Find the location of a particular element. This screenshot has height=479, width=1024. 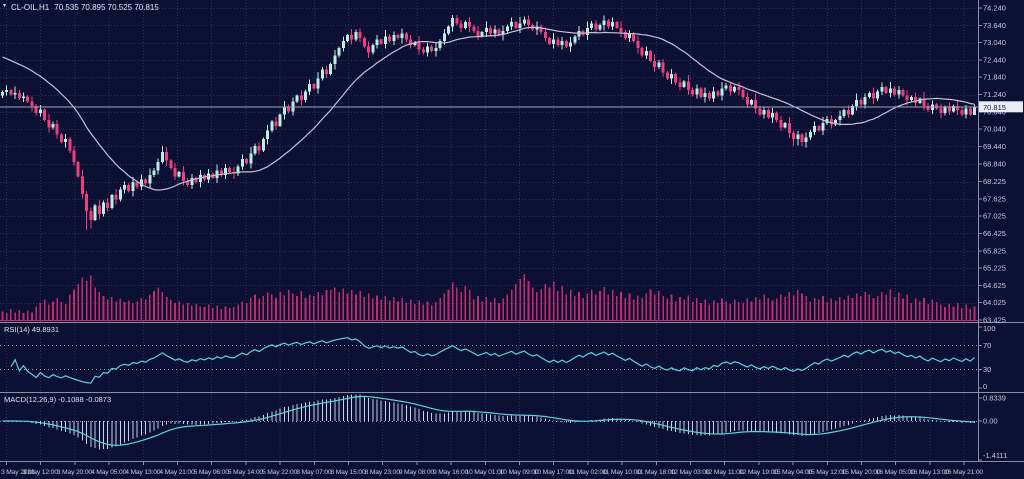

macd-axis: 0.8339 0.00 -1.4111 is located at coordinates (993, 427).